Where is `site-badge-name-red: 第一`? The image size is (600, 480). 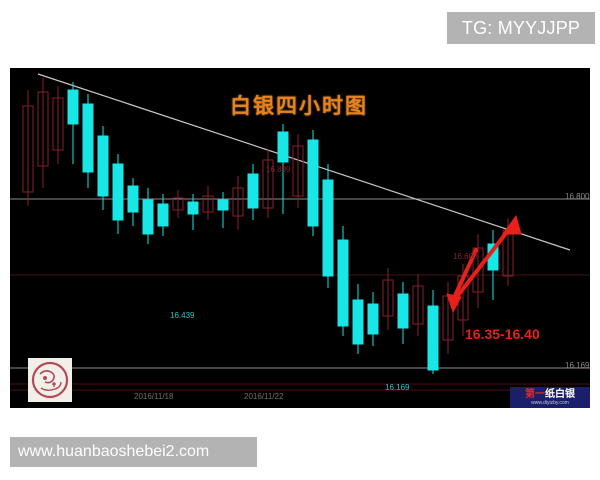
site-badge-name-red: 第一 is located at coordinates (535, 394).